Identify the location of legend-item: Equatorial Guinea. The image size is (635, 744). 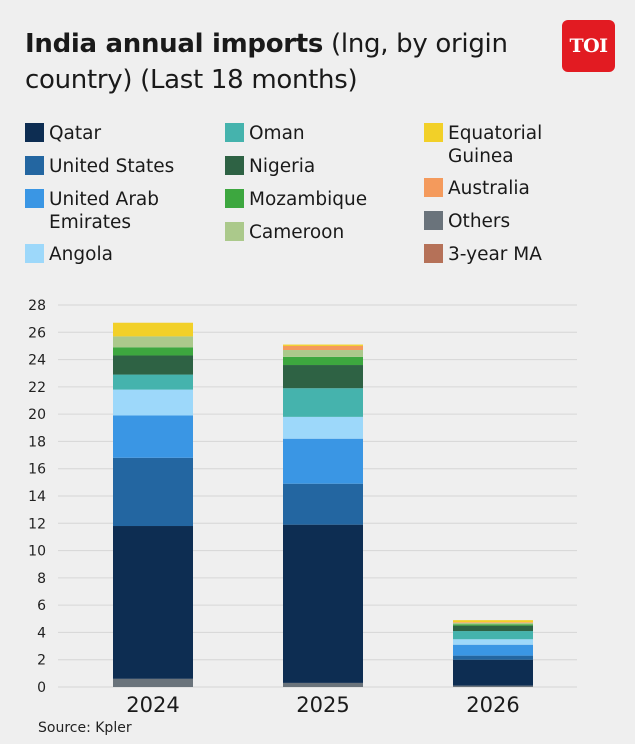
(483, 145).